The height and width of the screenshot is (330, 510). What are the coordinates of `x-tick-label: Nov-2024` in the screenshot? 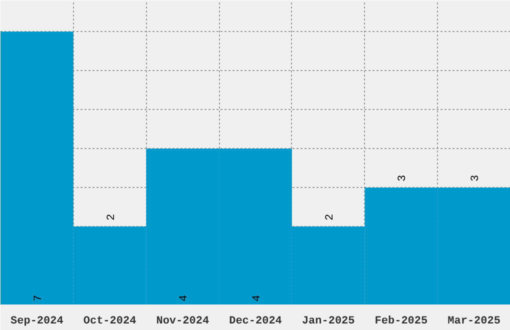 It's located at (183, 322).